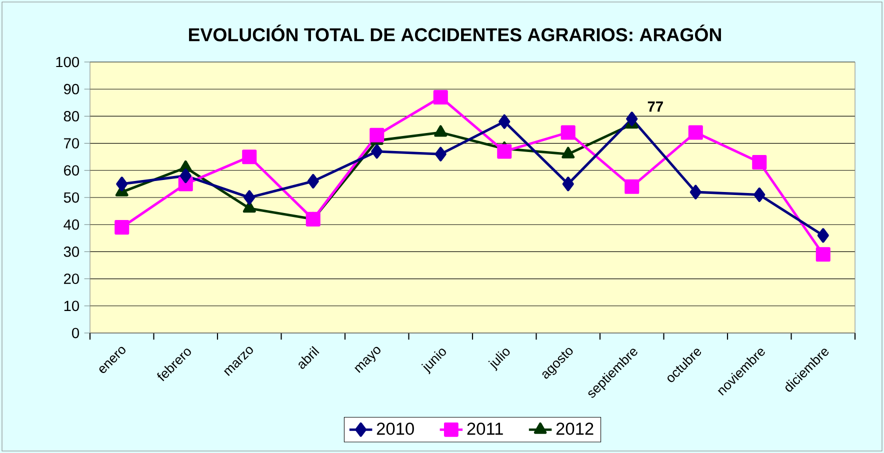  What do you see at coordinates (455, 33) in the screenshot?
I see `chart-title: EVOLUCIÓN TOTAL DE ACCIDENTES AGRARIOS: ARAGÓN` at bounding box center [455, 33].